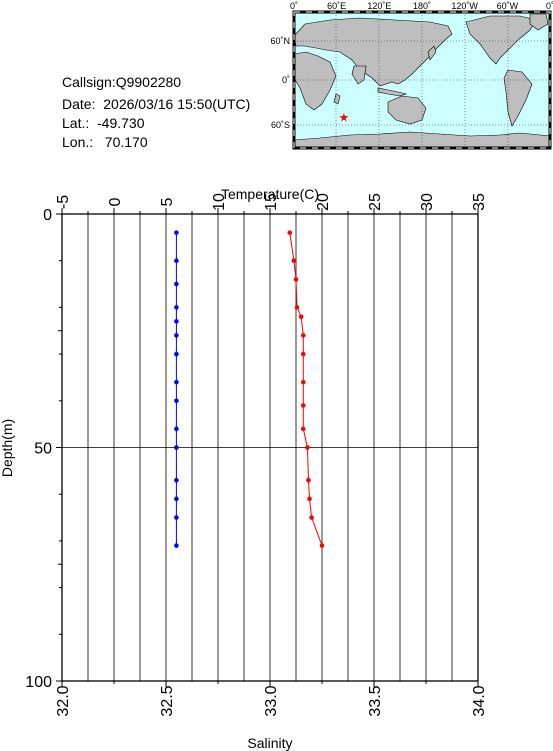  What do you see at coordinates (271, 202) in the screenshot?
I see `temperature-tick-label: 15` at bounding box center [271, 202].